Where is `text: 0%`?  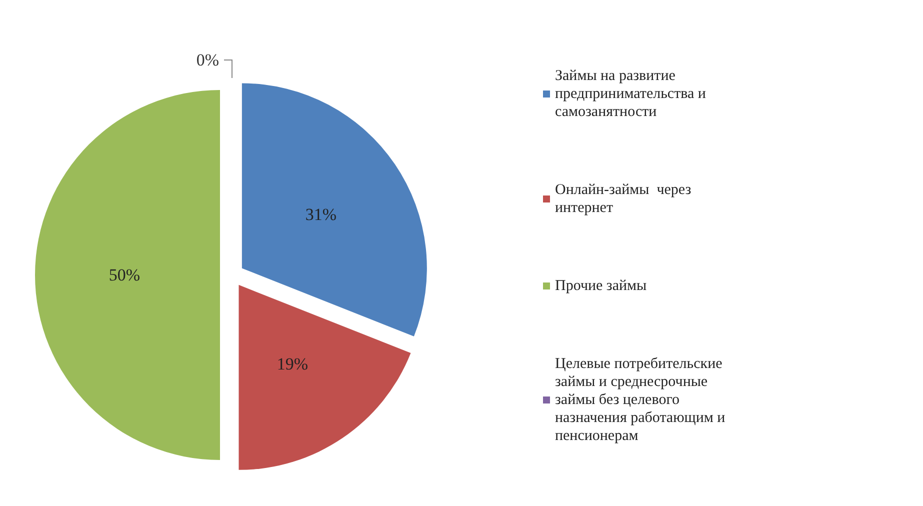 text: 0% is located at coordinates (207, 60).